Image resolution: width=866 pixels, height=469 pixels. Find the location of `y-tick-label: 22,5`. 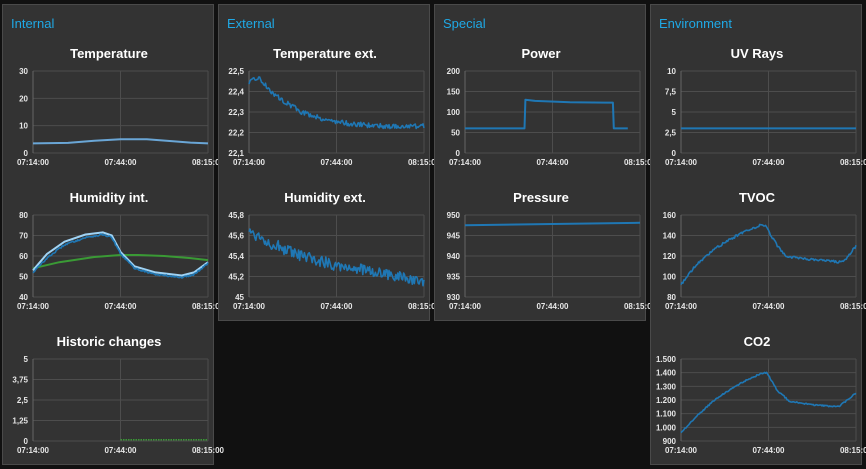

y-tick-label: 22,5 is located at coordinates (236, 71).